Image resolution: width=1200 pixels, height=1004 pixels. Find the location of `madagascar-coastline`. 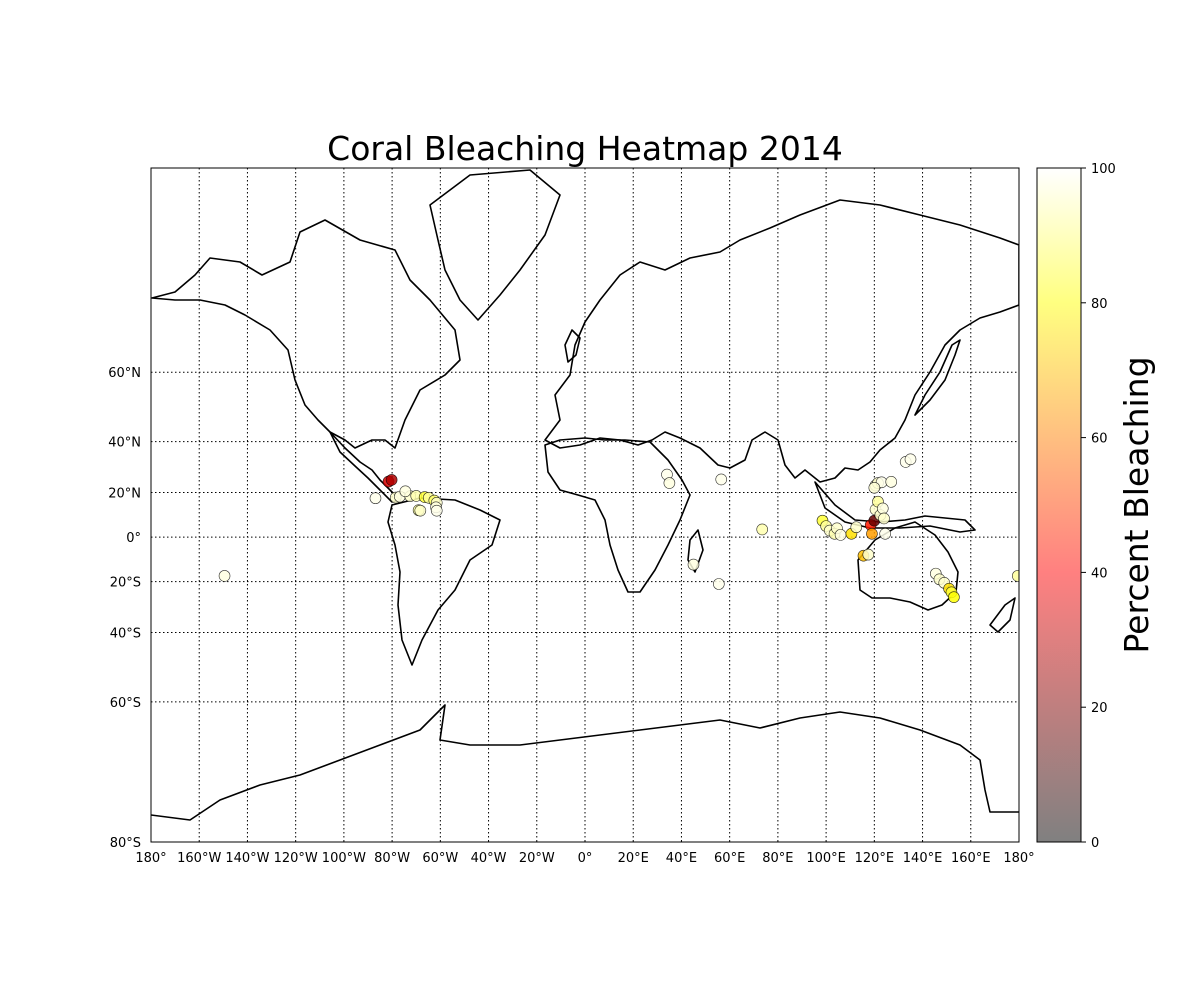

madagascar-coastline is located at coordinates (695, 551).